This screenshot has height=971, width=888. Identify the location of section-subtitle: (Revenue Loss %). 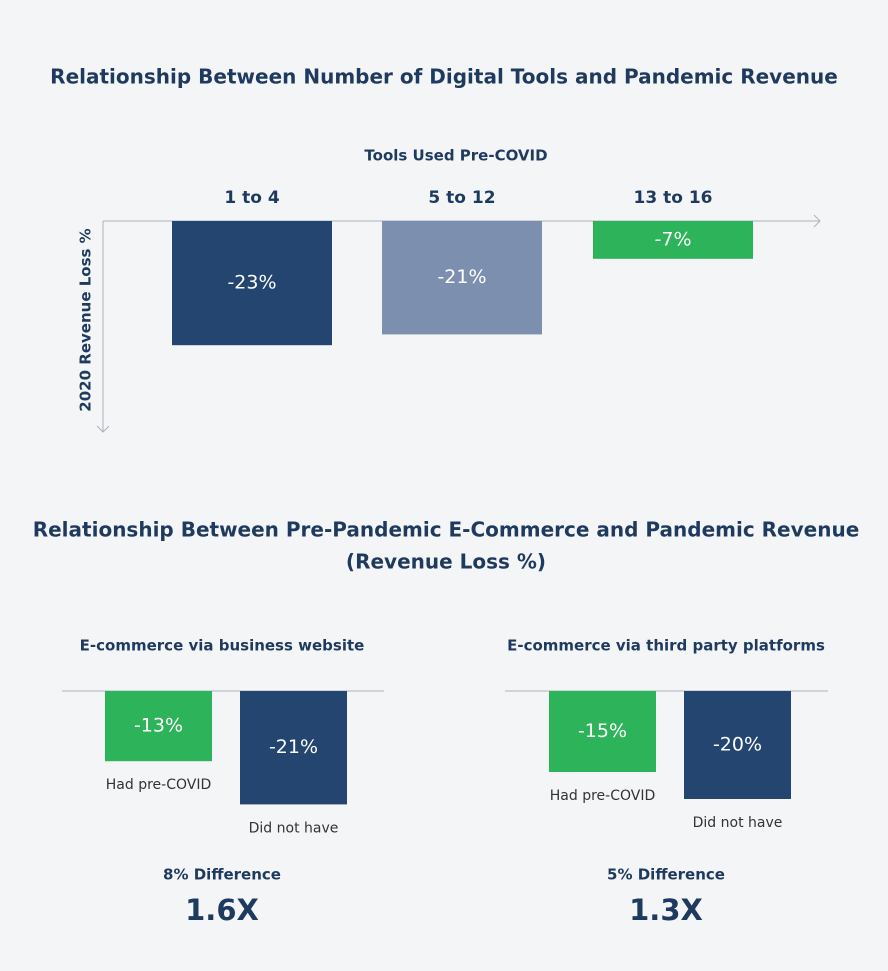
(446, 562).